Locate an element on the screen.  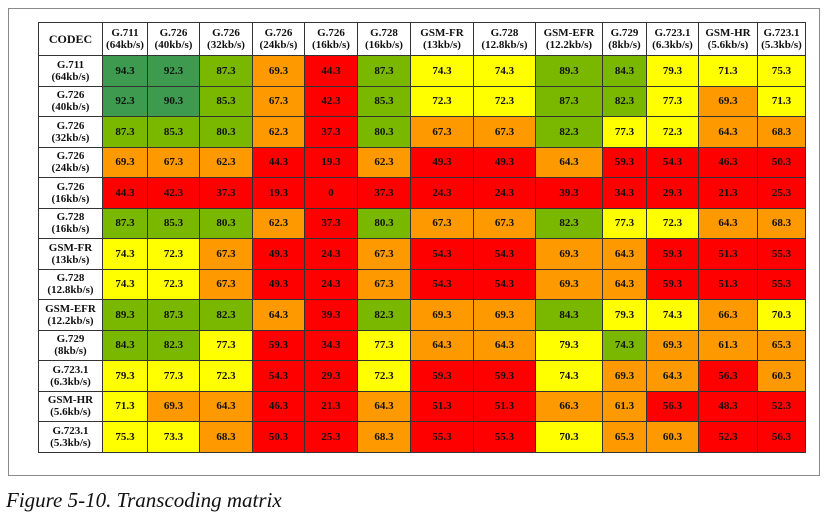
matrix-cell: 66.3 is located at coordinates (728, 315).